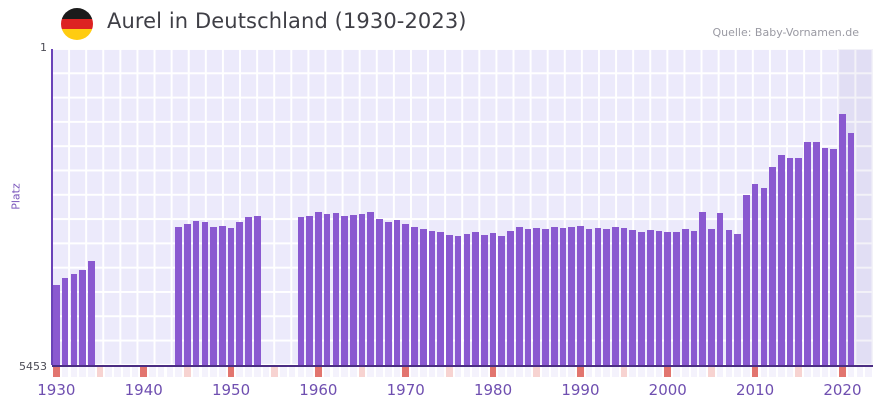  I want to click on bar-1962, so click(336, 289).